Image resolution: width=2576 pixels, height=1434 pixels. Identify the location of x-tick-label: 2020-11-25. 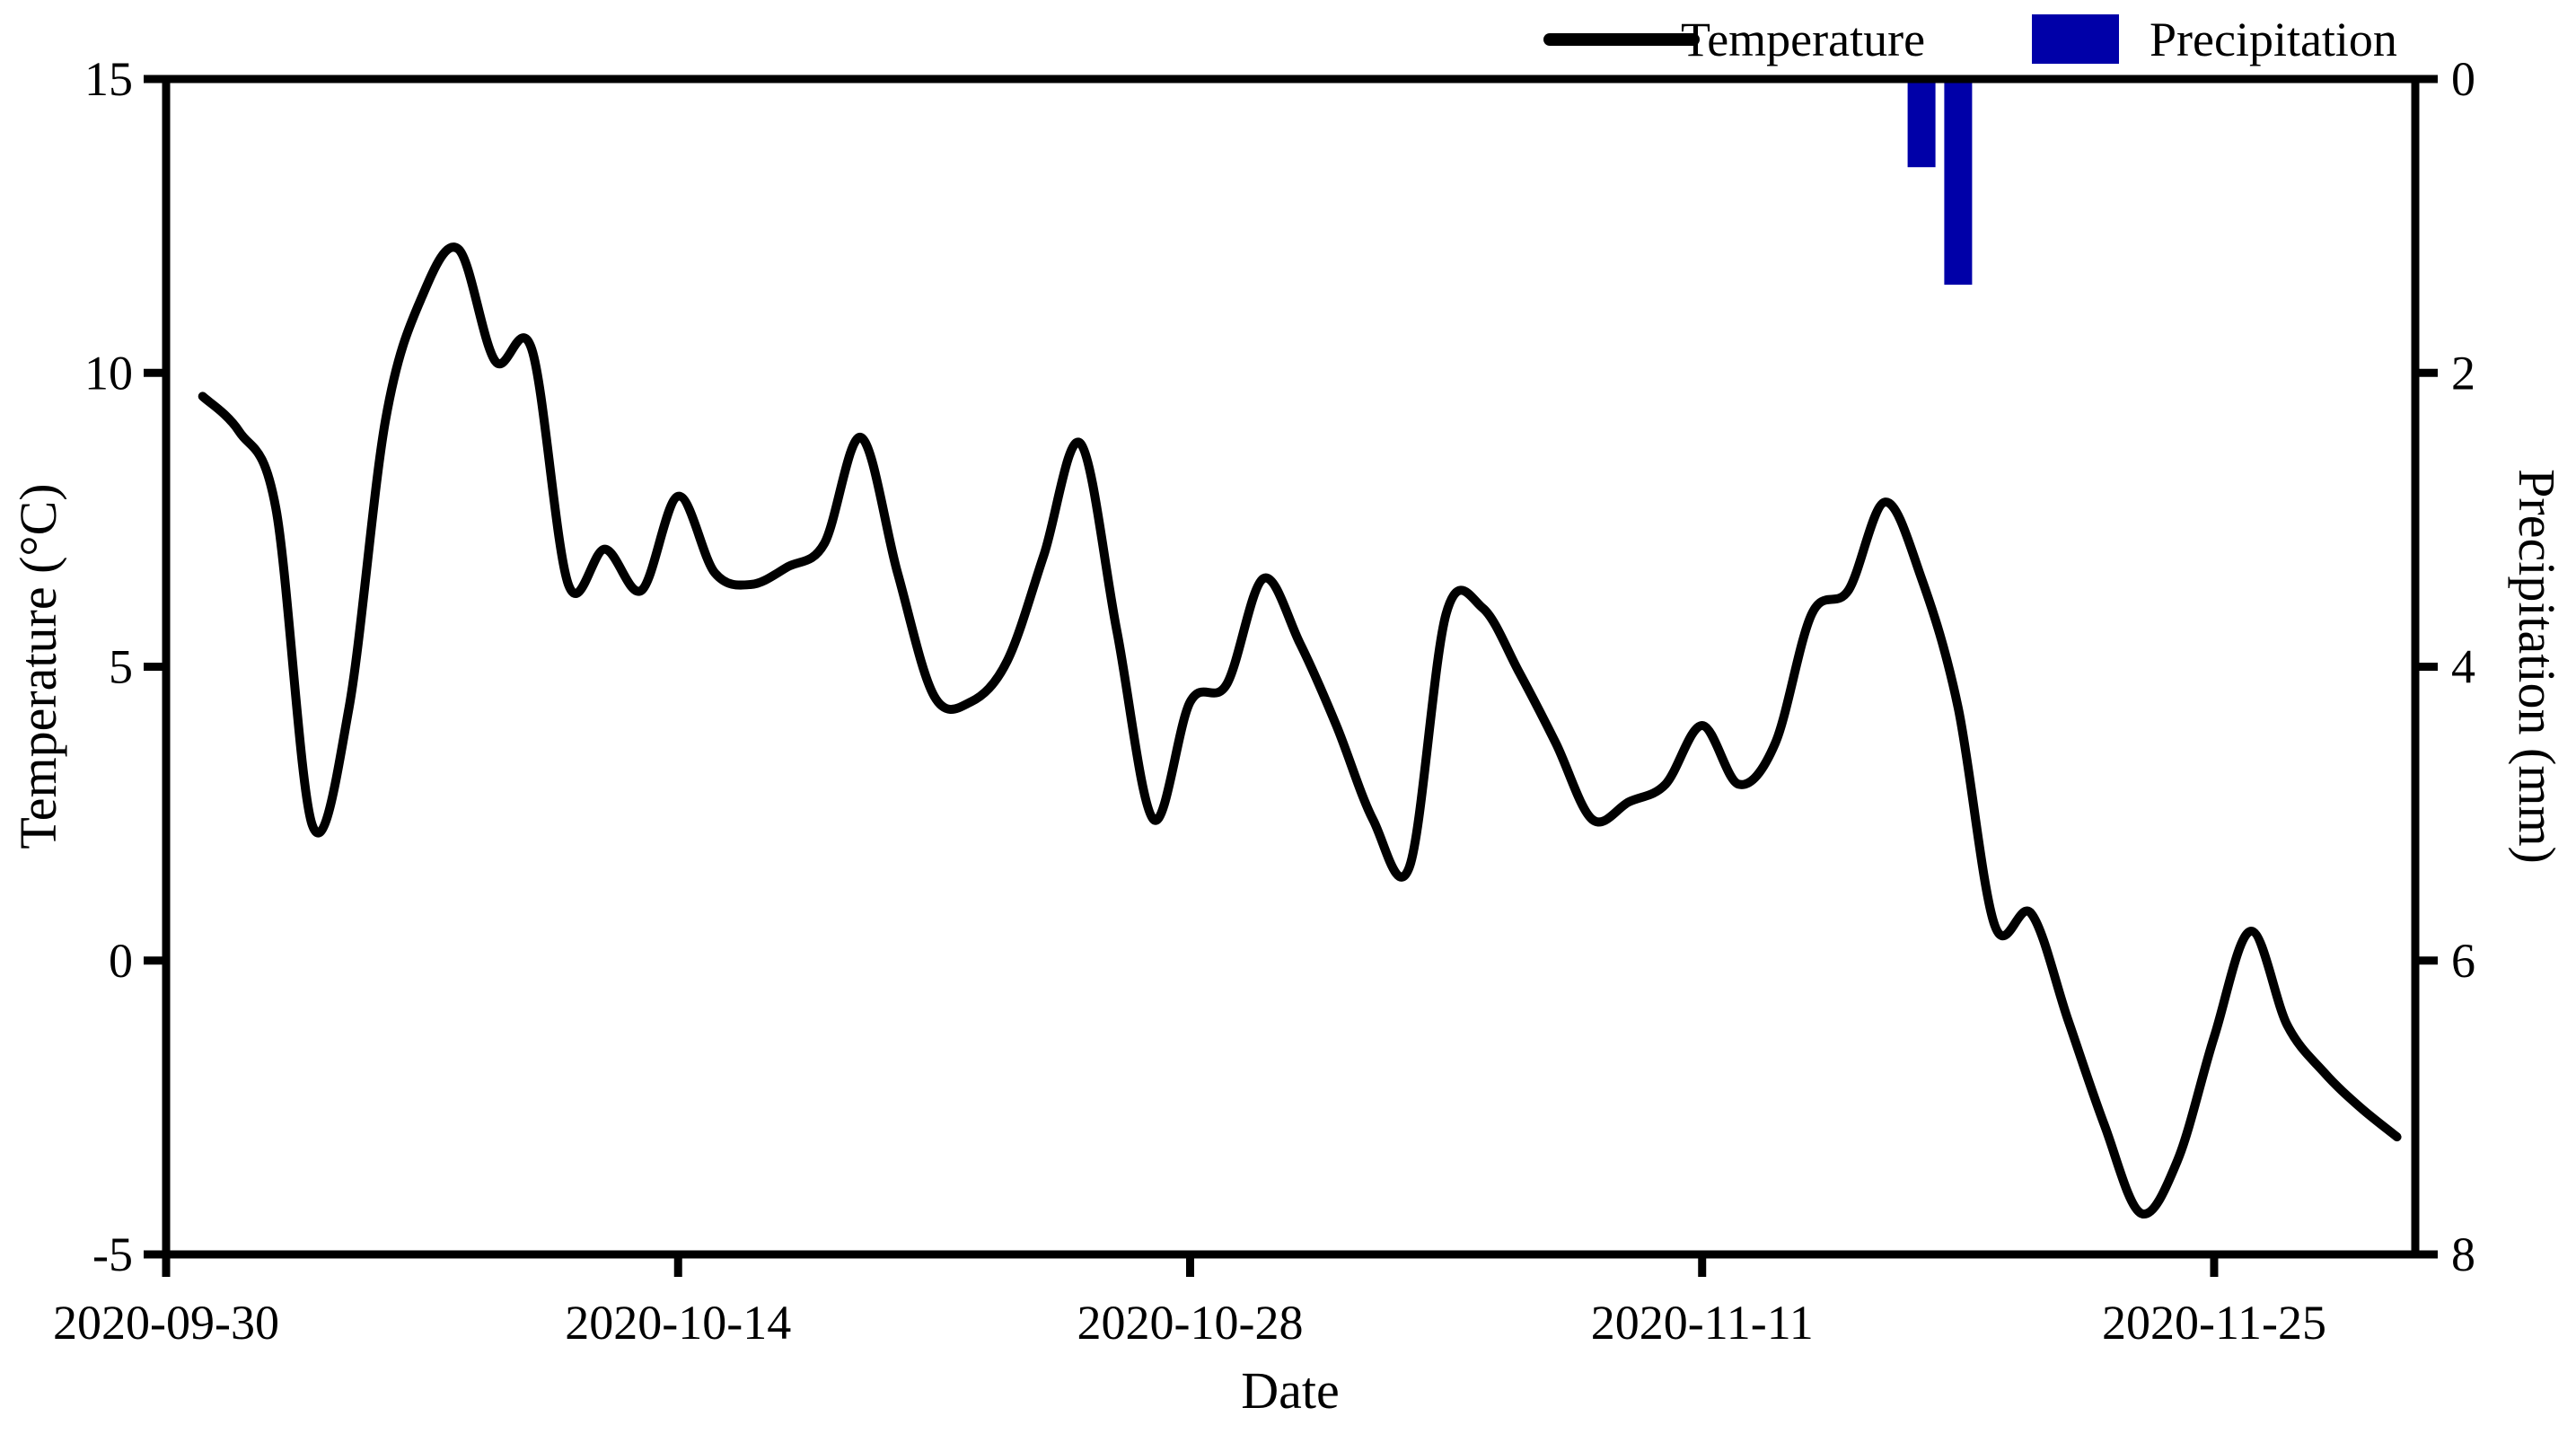
(2214, 1323).